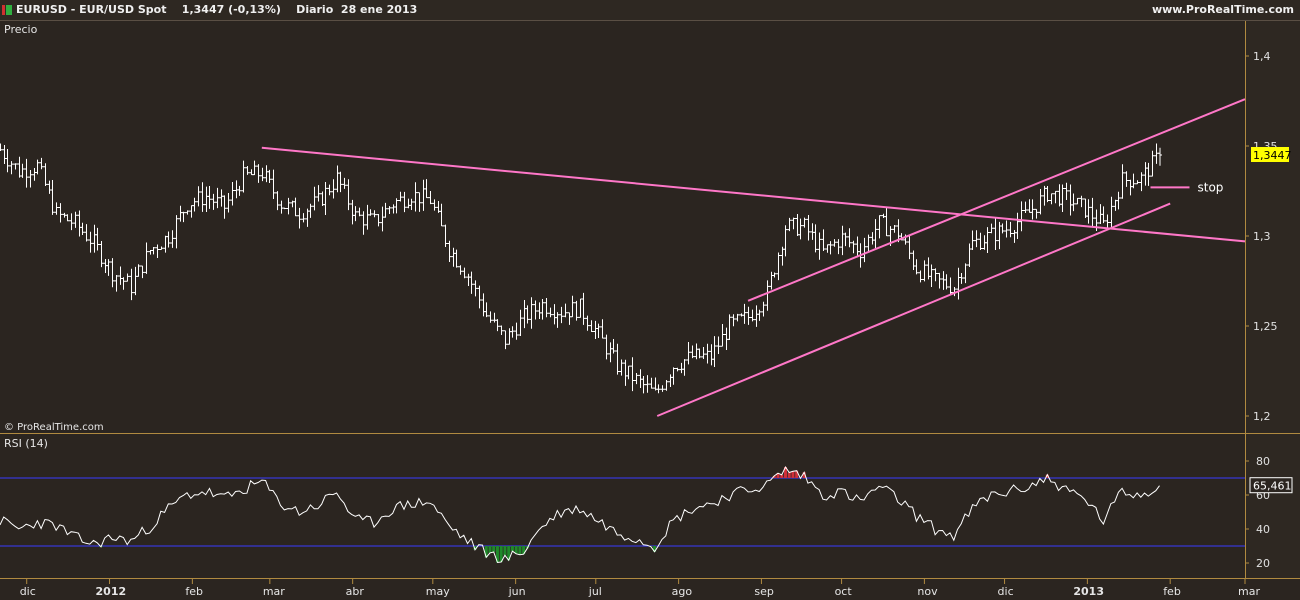 This screenshot has width=1300, height=600. Describe the element at coordinates (378, 554) in the screenshot. I see `rsi-oversold-fill` at that location.